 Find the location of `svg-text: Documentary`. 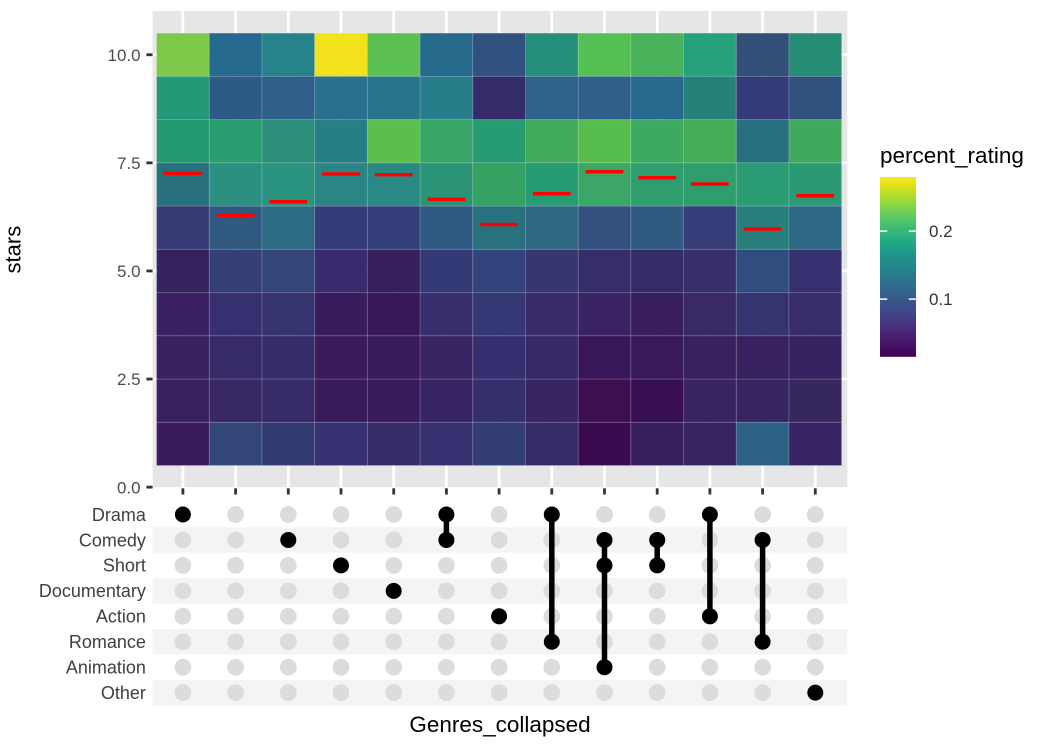

svg-text: Documentary is located at coordinates (92, 591).